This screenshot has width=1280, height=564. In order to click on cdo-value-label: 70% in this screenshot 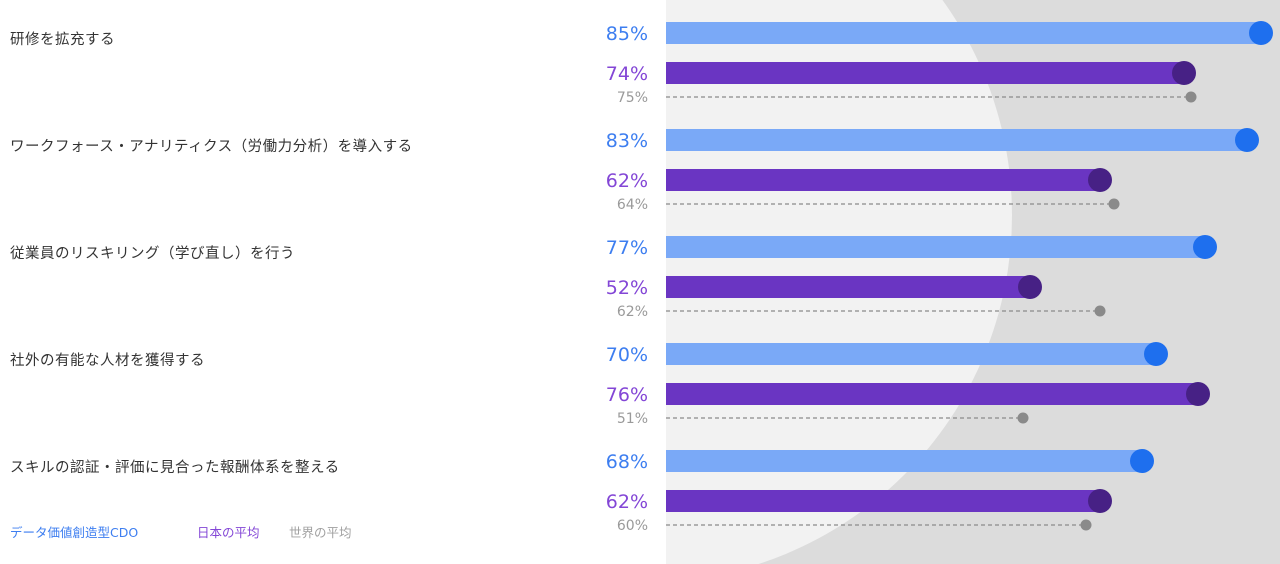, I will do `click(627, 355)`.